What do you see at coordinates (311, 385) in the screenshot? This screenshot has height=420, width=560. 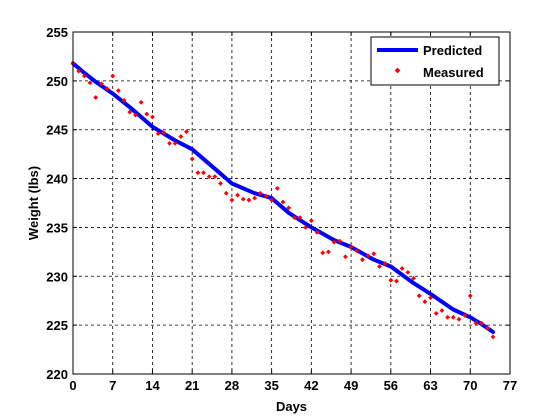 I see `x-tick-label: 42` at bounding box center [311, 385].